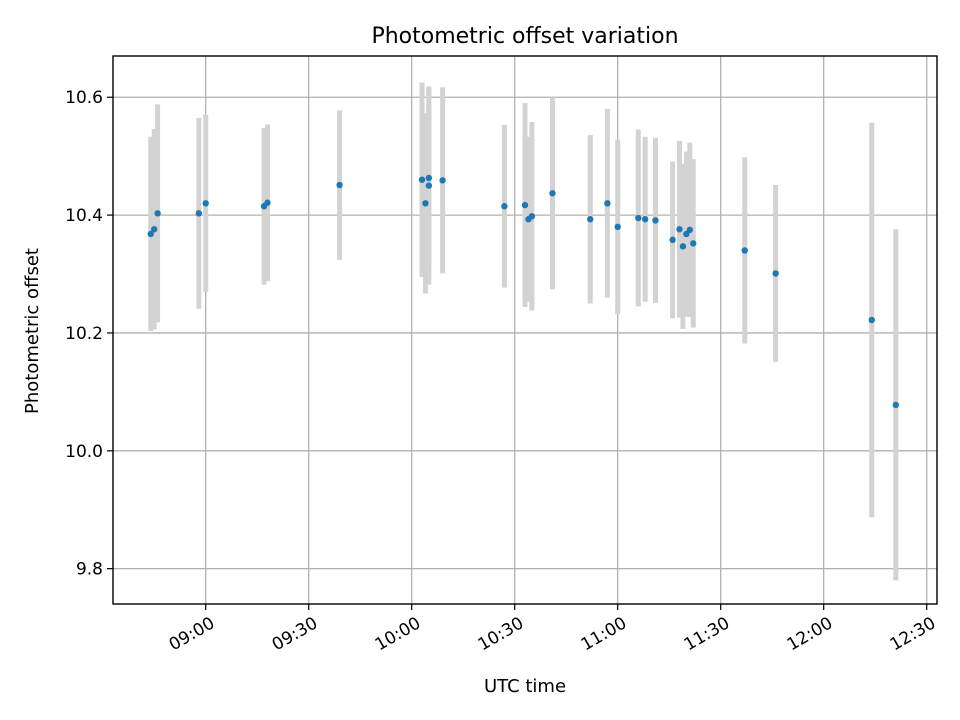  I want to click on x-tick-label: 12:00, so click(810, 634).